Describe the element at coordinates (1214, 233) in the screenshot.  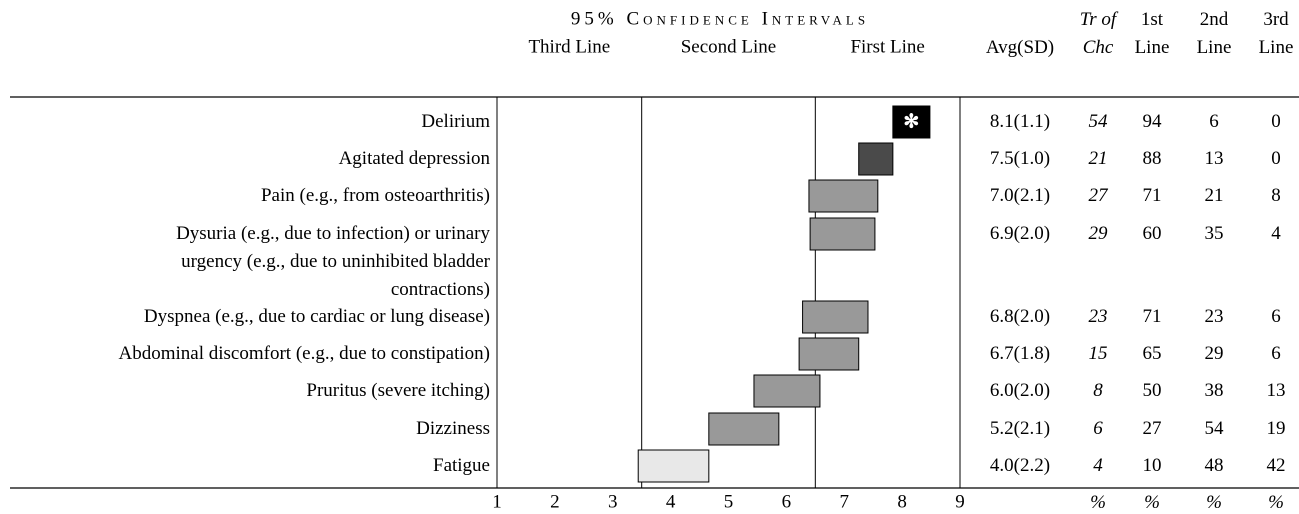
I see `table-cell: 35` at that location.